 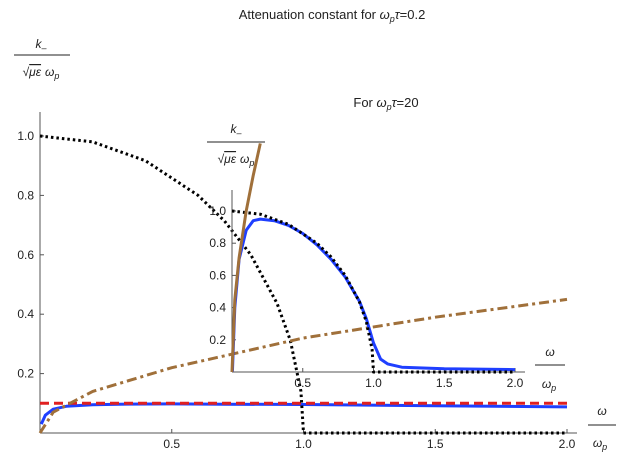 What do you see at coordinates (302, 383) in the screenshot?
I see `inset-x-tick-label: 0.5` at bounding box center [302, 383].